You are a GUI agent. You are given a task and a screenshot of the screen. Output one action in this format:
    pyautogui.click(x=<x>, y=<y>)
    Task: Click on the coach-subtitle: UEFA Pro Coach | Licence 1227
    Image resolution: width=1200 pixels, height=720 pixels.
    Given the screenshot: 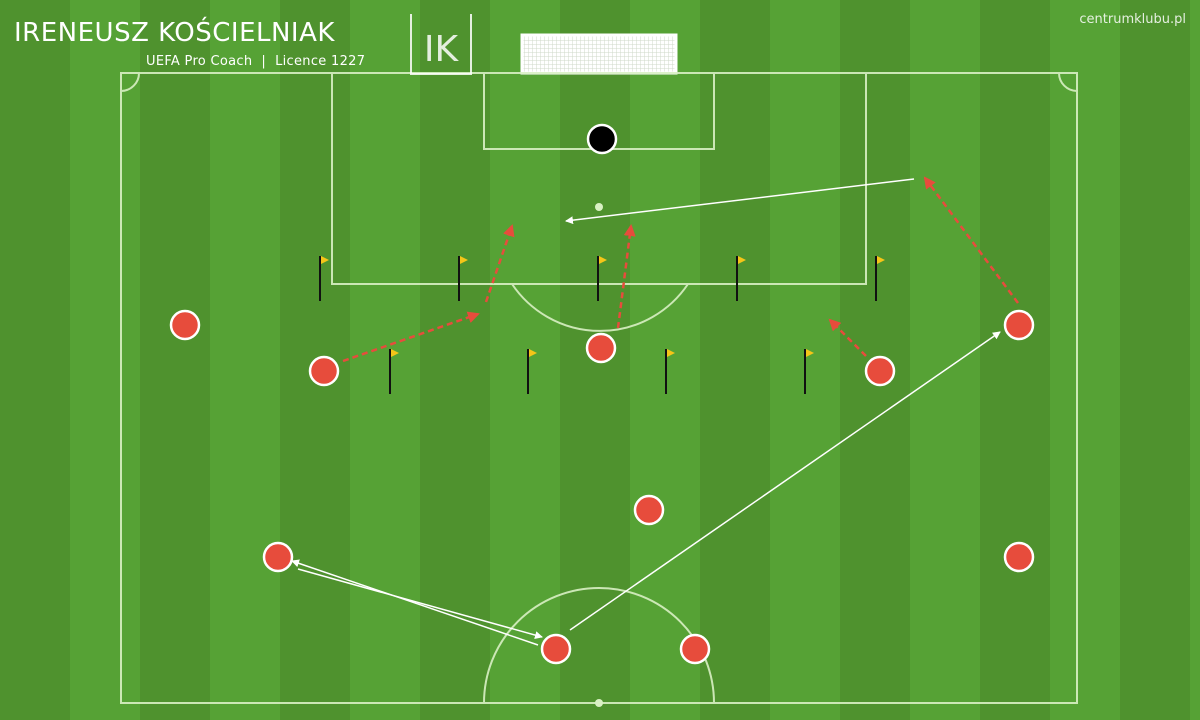 What is the action you would take?
    pyautogui.click(x=255, y=61)
    